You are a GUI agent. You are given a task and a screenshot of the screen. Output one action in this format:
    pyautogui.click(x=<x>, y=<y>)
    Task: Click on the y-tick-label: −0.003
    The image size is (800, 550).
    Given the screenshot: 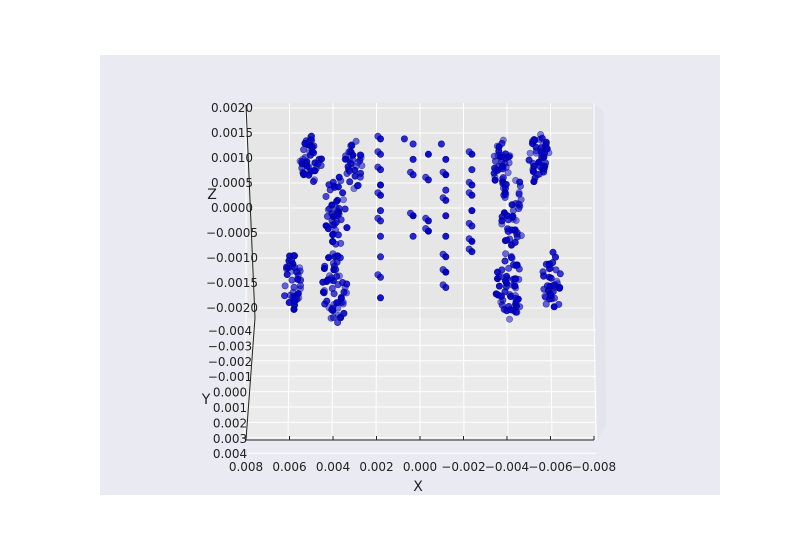 What is the action you would take?
    pyautogui.click(x=230, y=346)
    